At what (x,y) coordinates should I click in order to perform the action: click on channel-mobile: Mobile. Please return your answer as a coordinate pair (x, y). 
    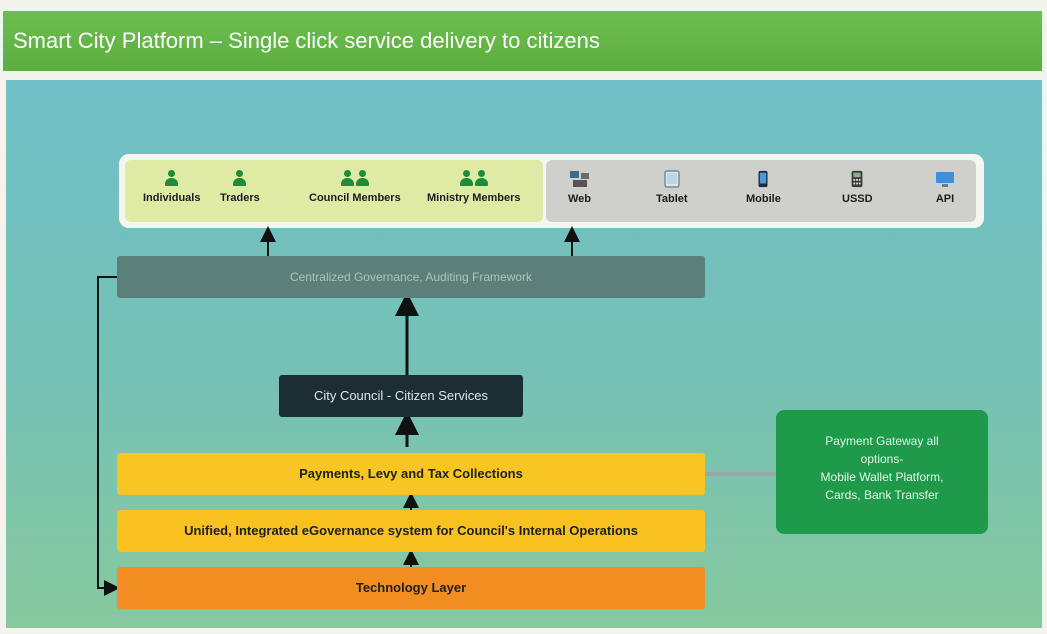
    Looking at the image, I should click on (763, 187).